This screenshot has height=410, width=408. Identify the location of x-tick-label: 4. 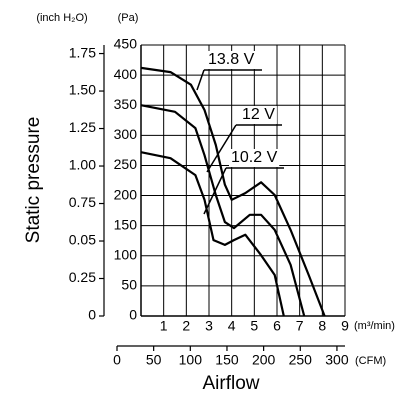
(232, 326).